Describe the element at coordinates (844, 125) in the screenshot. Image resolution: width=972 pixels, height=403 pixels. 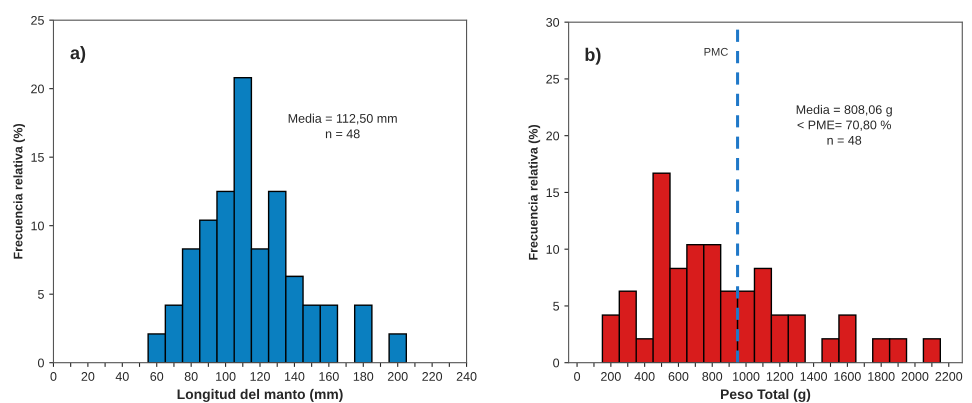
I see `annotation: < PME= 70,80 %` at that location.